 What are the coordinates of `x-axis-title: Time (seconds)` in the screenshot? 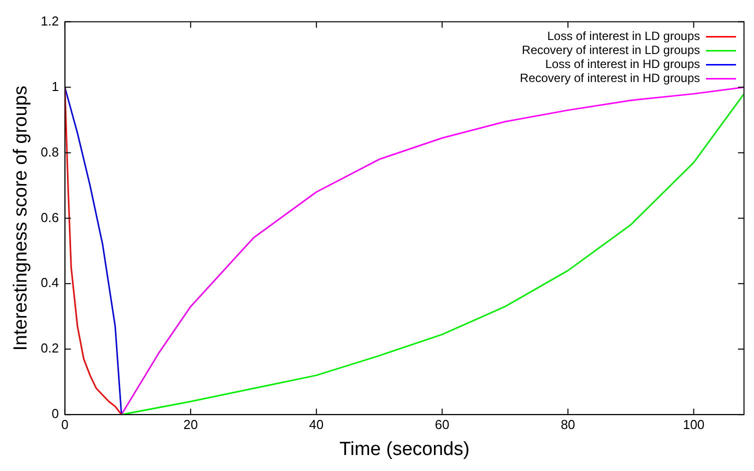 It's located at (404, 449).